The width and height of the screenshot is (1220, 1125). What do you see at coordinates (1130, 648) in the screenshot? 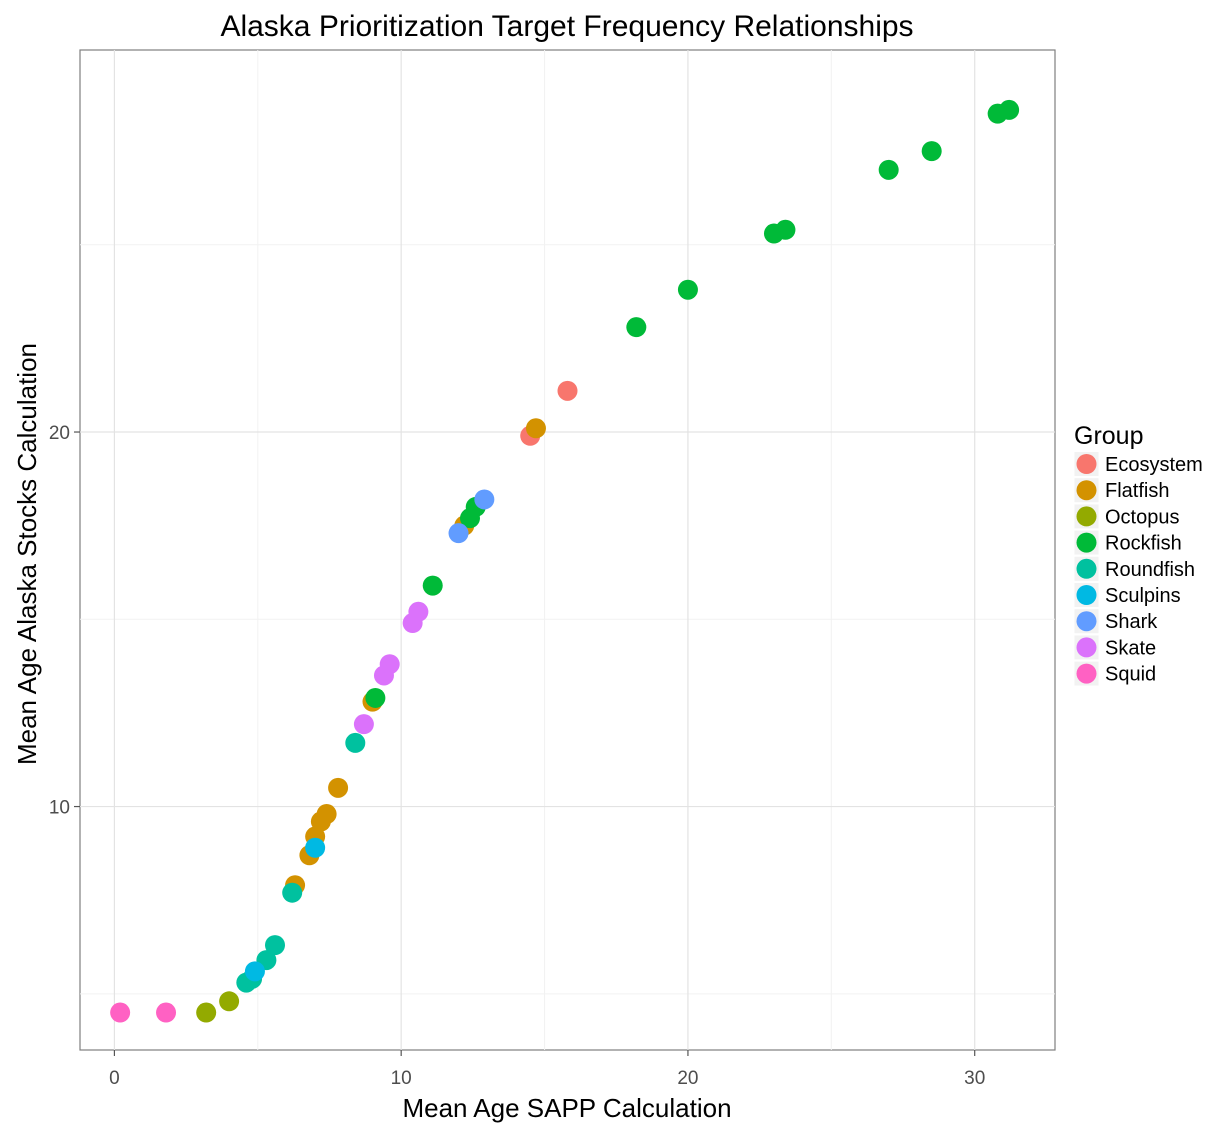
I see `legend-label-skate: Skate` at bounding box center [1130, 648].